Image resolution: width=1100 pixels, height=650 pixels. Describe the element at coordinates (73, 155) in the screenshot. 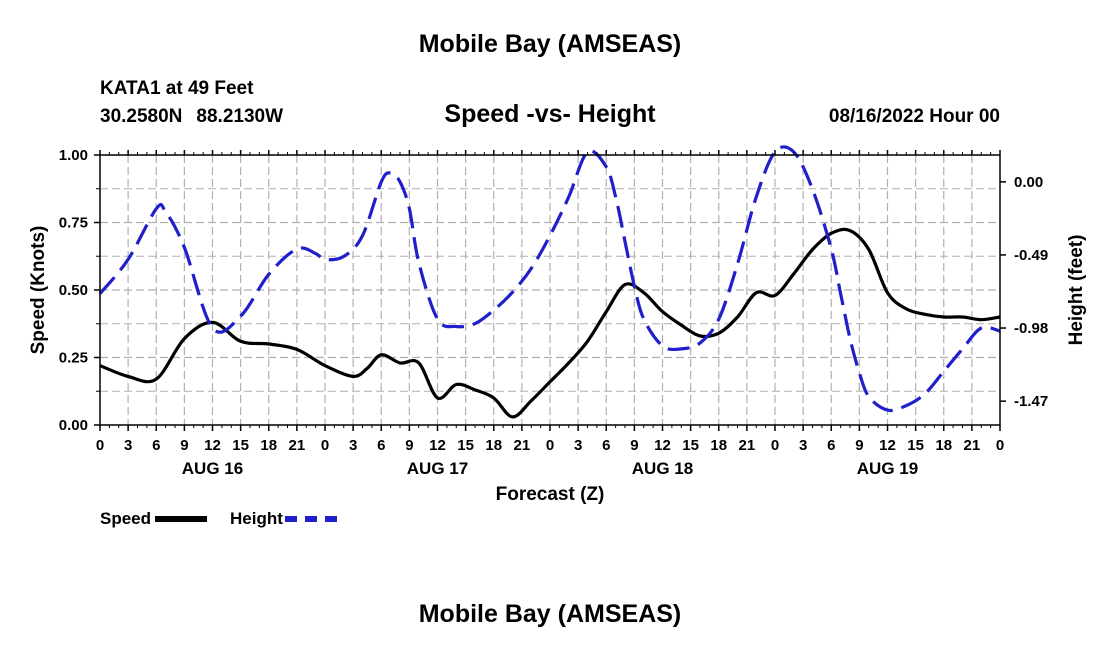

I see `y-tick-label: 1.00` at that location.